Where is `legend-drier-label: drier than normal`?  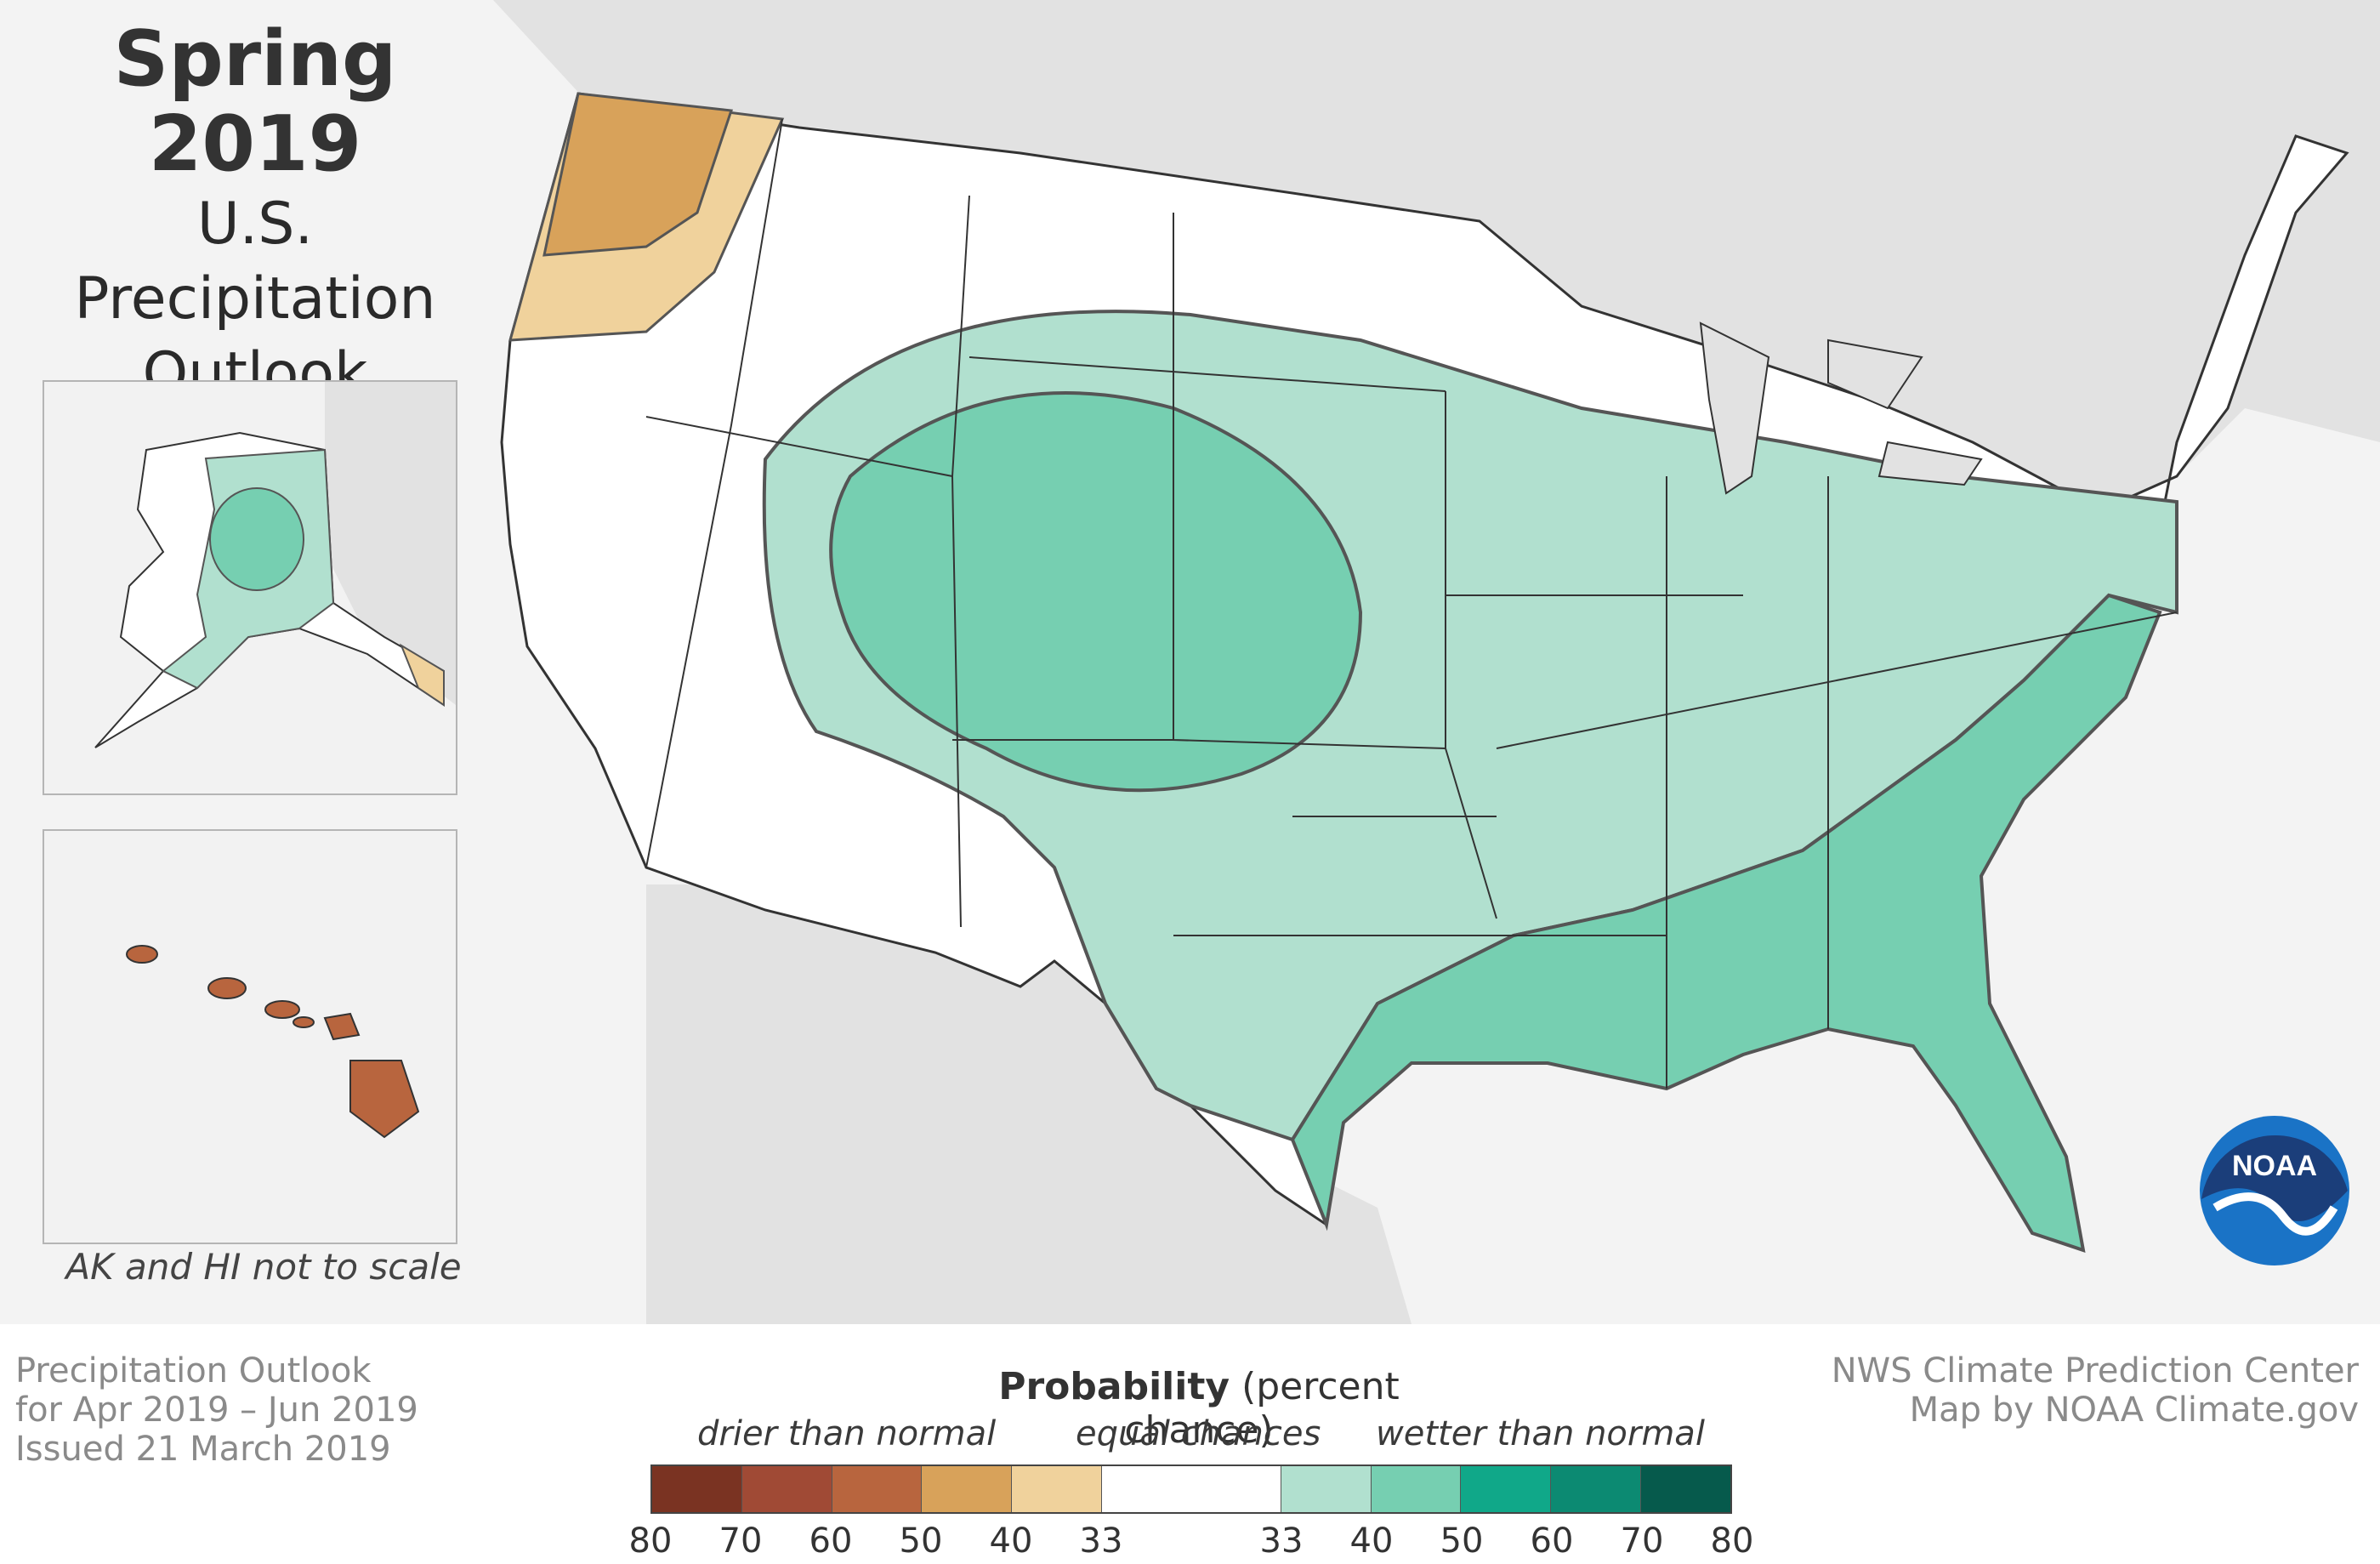 legend-drier-label: drier than normal is located at coordinates (847, 1433).